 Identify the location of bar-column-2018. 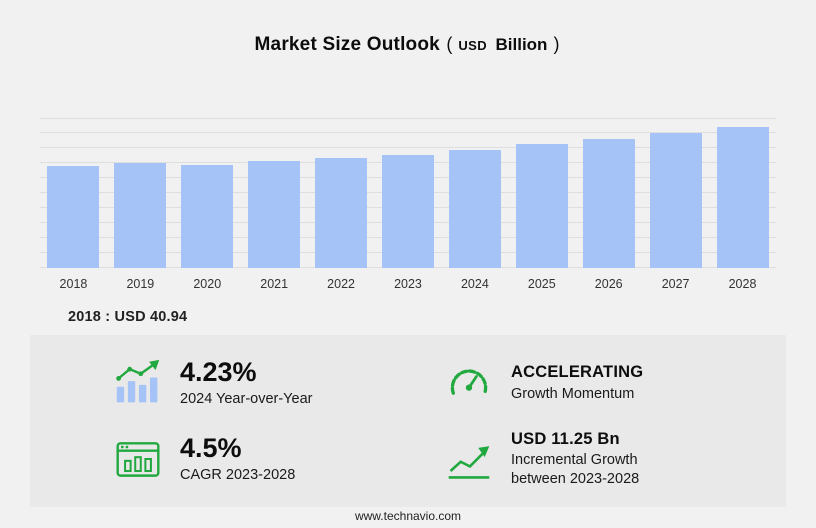
(73, 193).